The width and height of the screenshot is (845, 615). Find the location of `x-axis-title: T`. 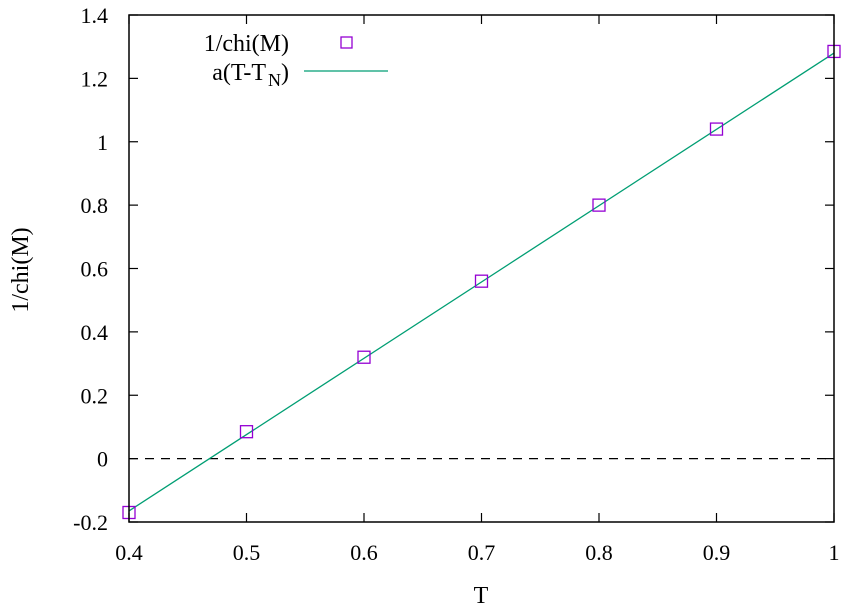

x-axis-title: T is located at coordinates (481, 596).